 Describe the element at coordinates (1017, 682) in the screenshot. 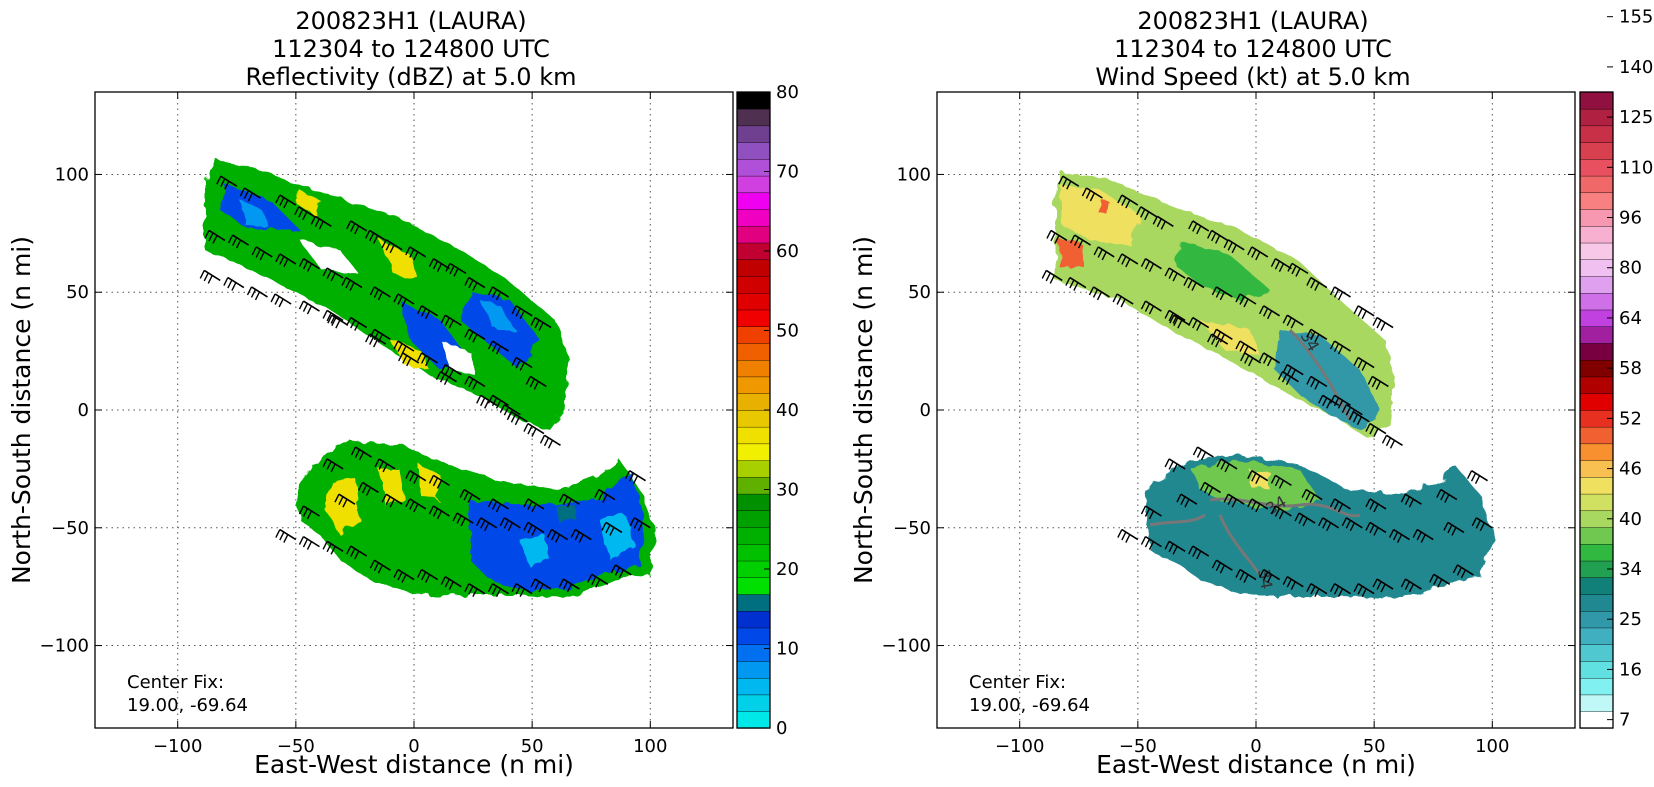

I see `center-fix-label: Center Fix:` at that location.